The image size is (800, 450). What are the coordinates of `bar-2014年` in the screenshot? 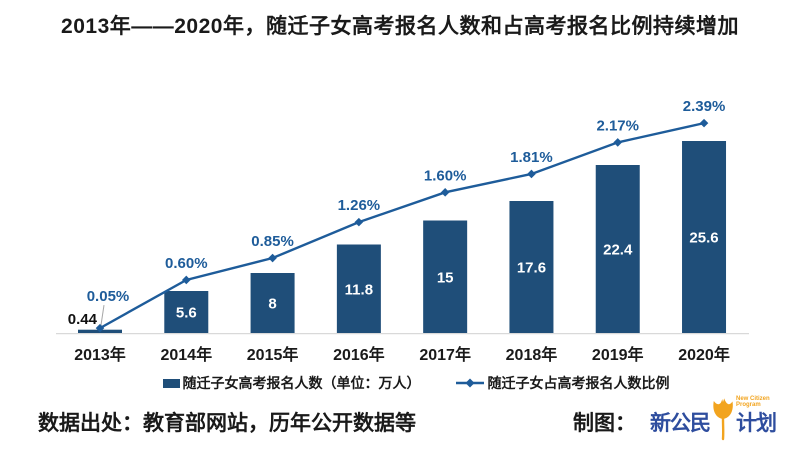 It's located at (186, 312).